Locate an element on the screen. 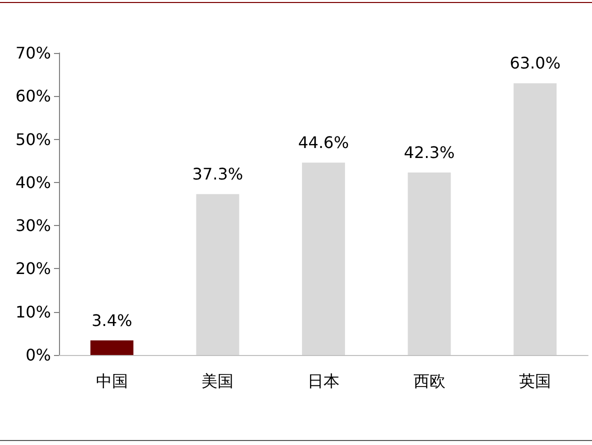 The height and width of the screenshot is (445, 592). y-tick-label: 20% is located at coordinates (33, 268).